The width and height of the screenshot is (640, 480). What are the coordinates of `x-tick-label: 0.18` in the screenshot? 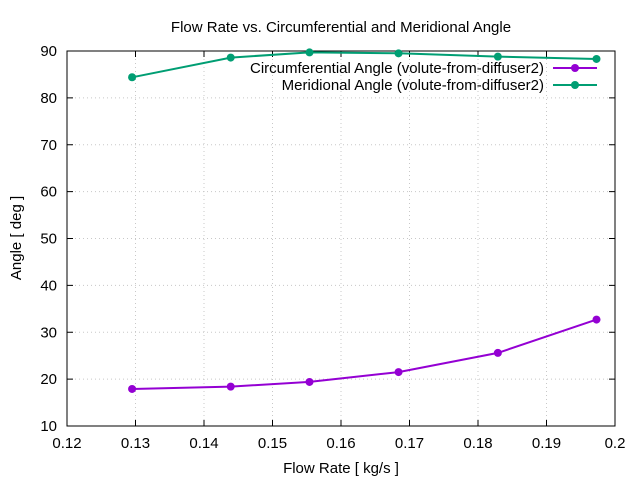 It's located at (477, 443).